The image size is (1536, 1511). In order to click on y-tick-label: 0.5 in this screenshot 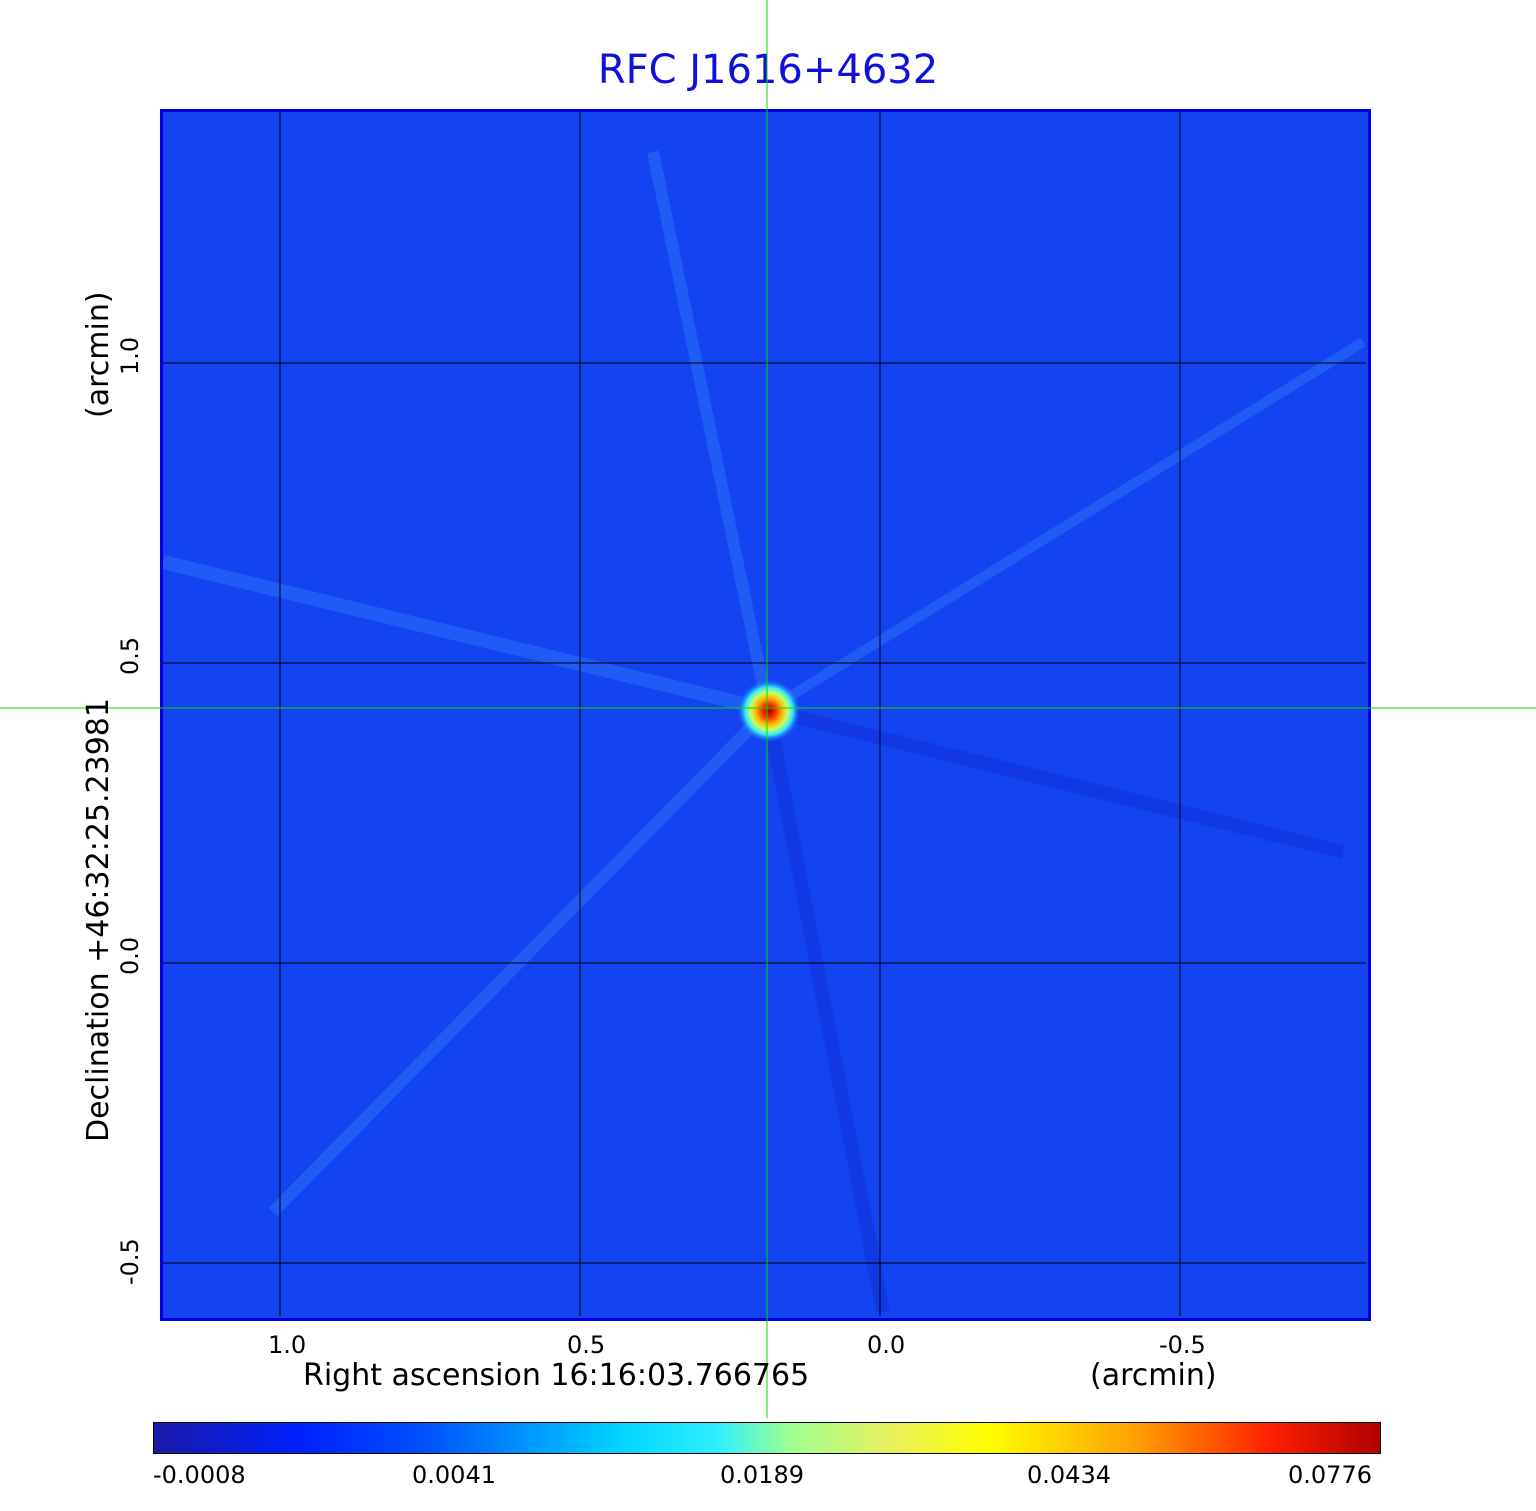, I will do `click(130, 655)`.